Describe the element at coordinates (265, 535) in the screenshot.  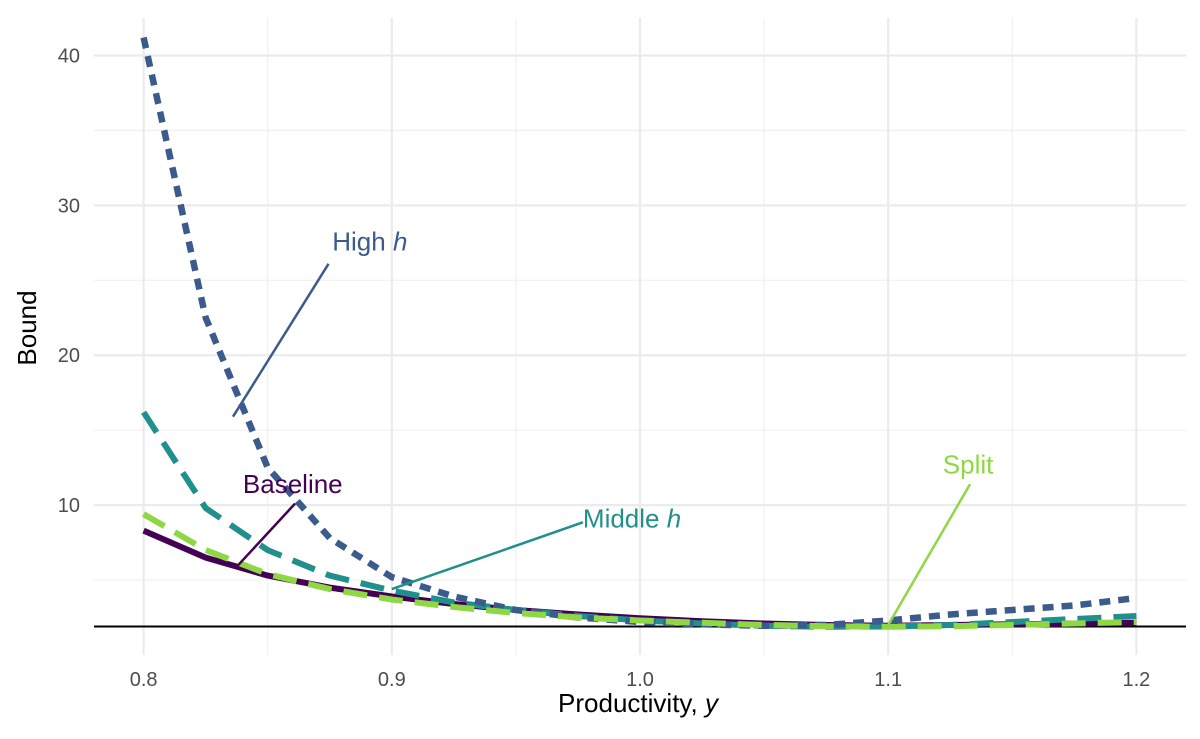
I see `annotation-leader-baseline` at that location.